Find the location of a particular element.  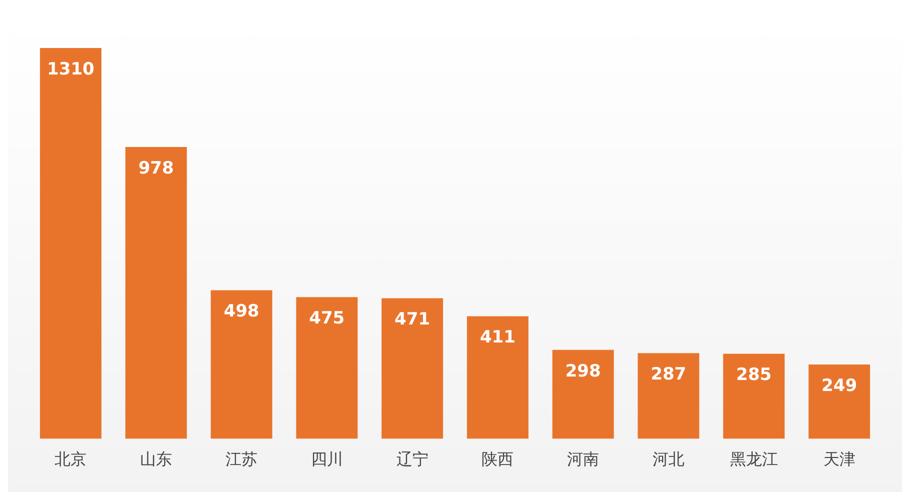

x-tick-label: 天津 is located at coordinates (839, 459).